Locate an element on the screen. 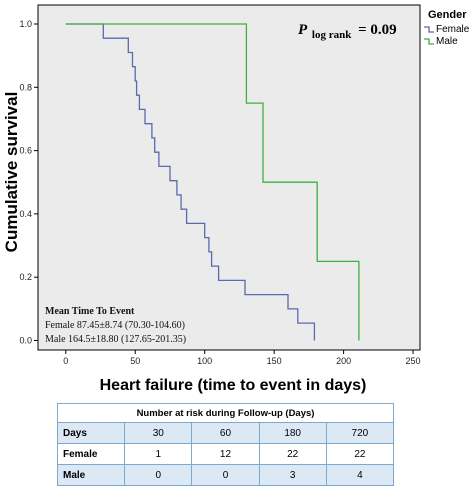  legend-swatch-female is located at coordinates (429, 29).